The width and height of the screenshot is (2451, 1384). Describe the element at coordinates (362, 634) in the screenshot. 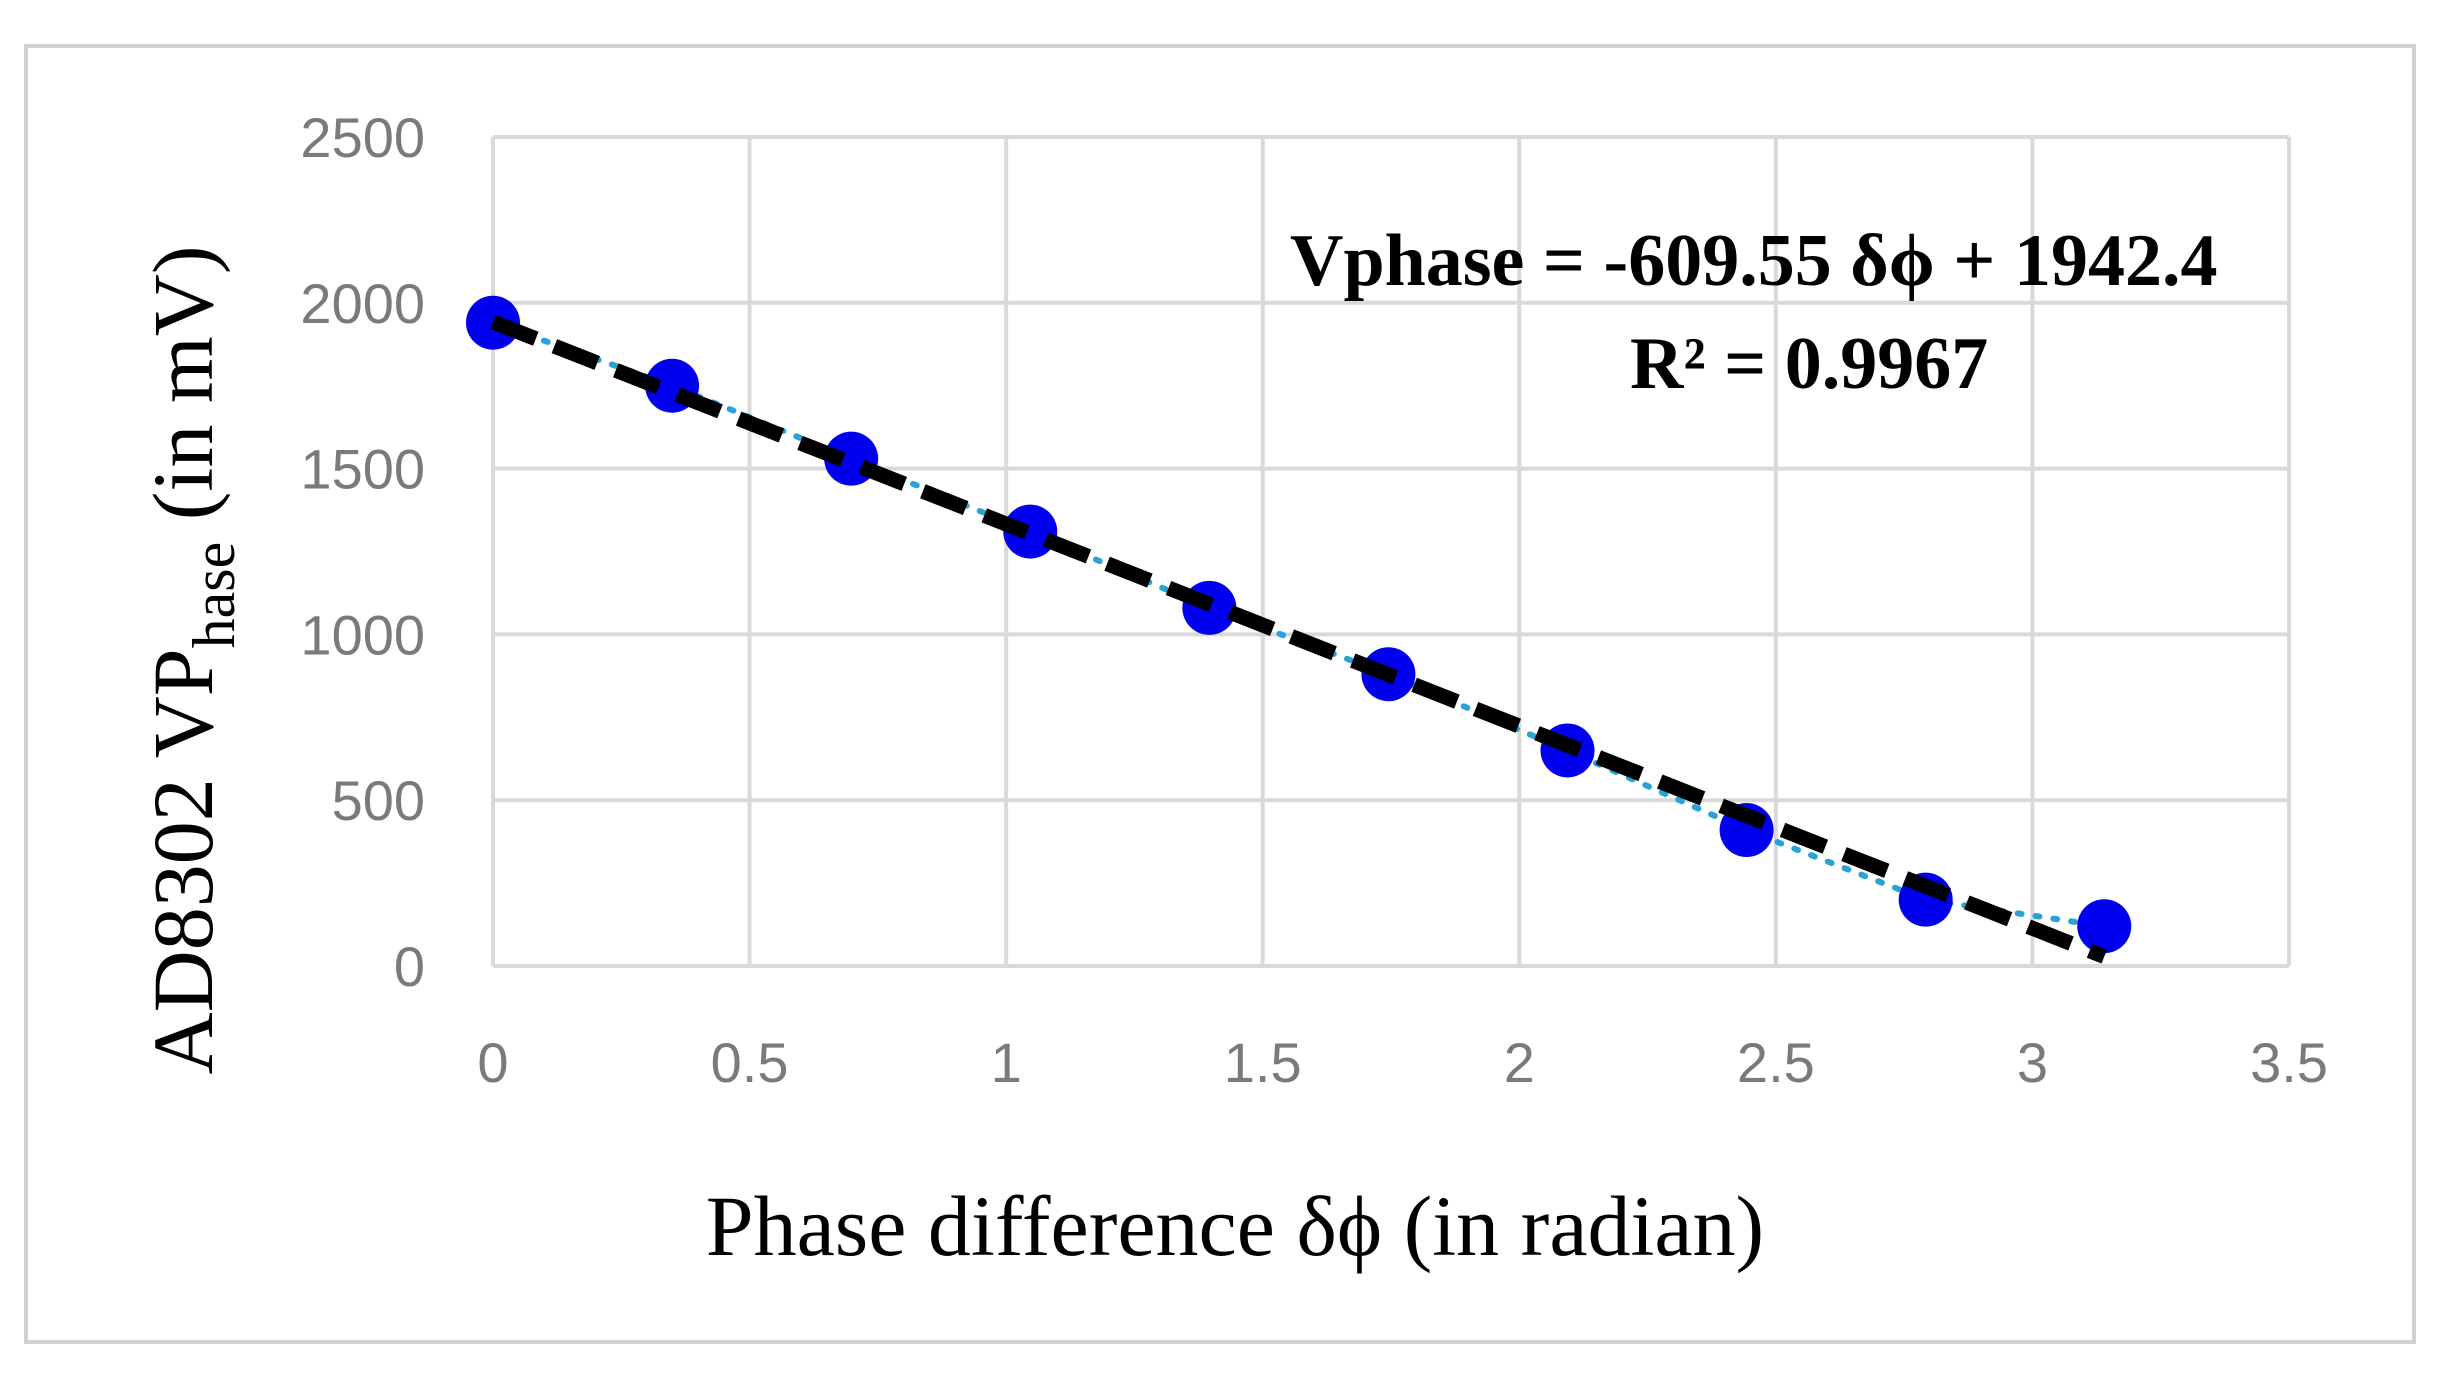

I see `y-tick-label-2: 1000` at that location.